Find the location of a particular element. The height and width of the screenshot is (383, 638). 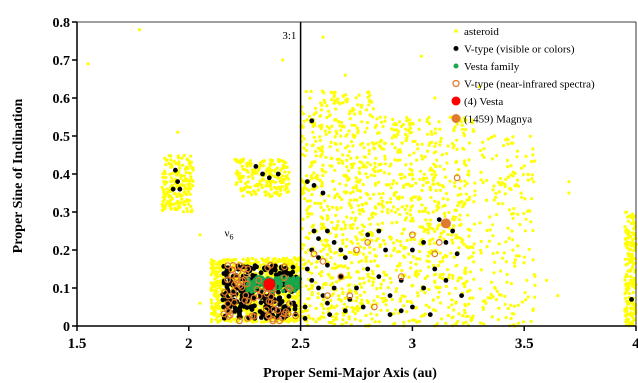

x-tick-label: 1.5 is located at coordinates (77, 344).